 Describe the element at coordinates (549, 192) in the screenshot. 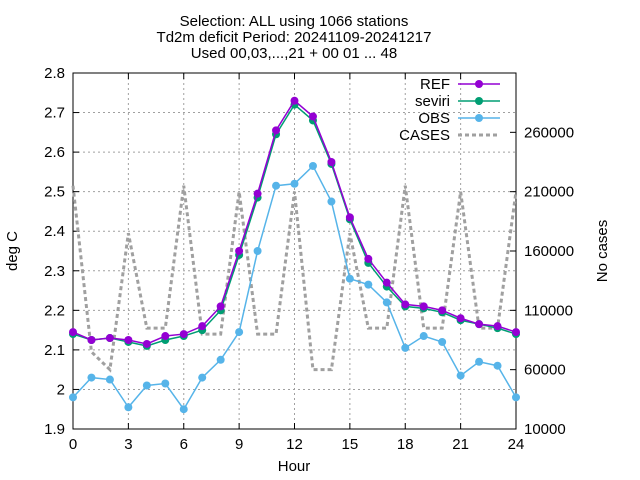

I see `y2-tick-label: 210000` at that location.